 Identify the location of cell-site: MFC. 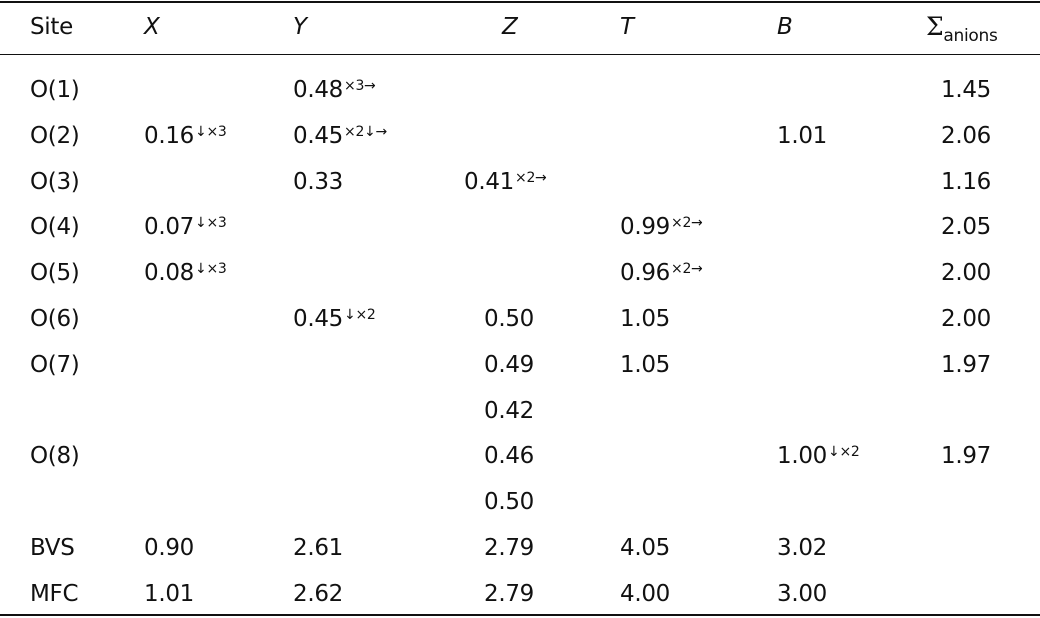
(54, 594).